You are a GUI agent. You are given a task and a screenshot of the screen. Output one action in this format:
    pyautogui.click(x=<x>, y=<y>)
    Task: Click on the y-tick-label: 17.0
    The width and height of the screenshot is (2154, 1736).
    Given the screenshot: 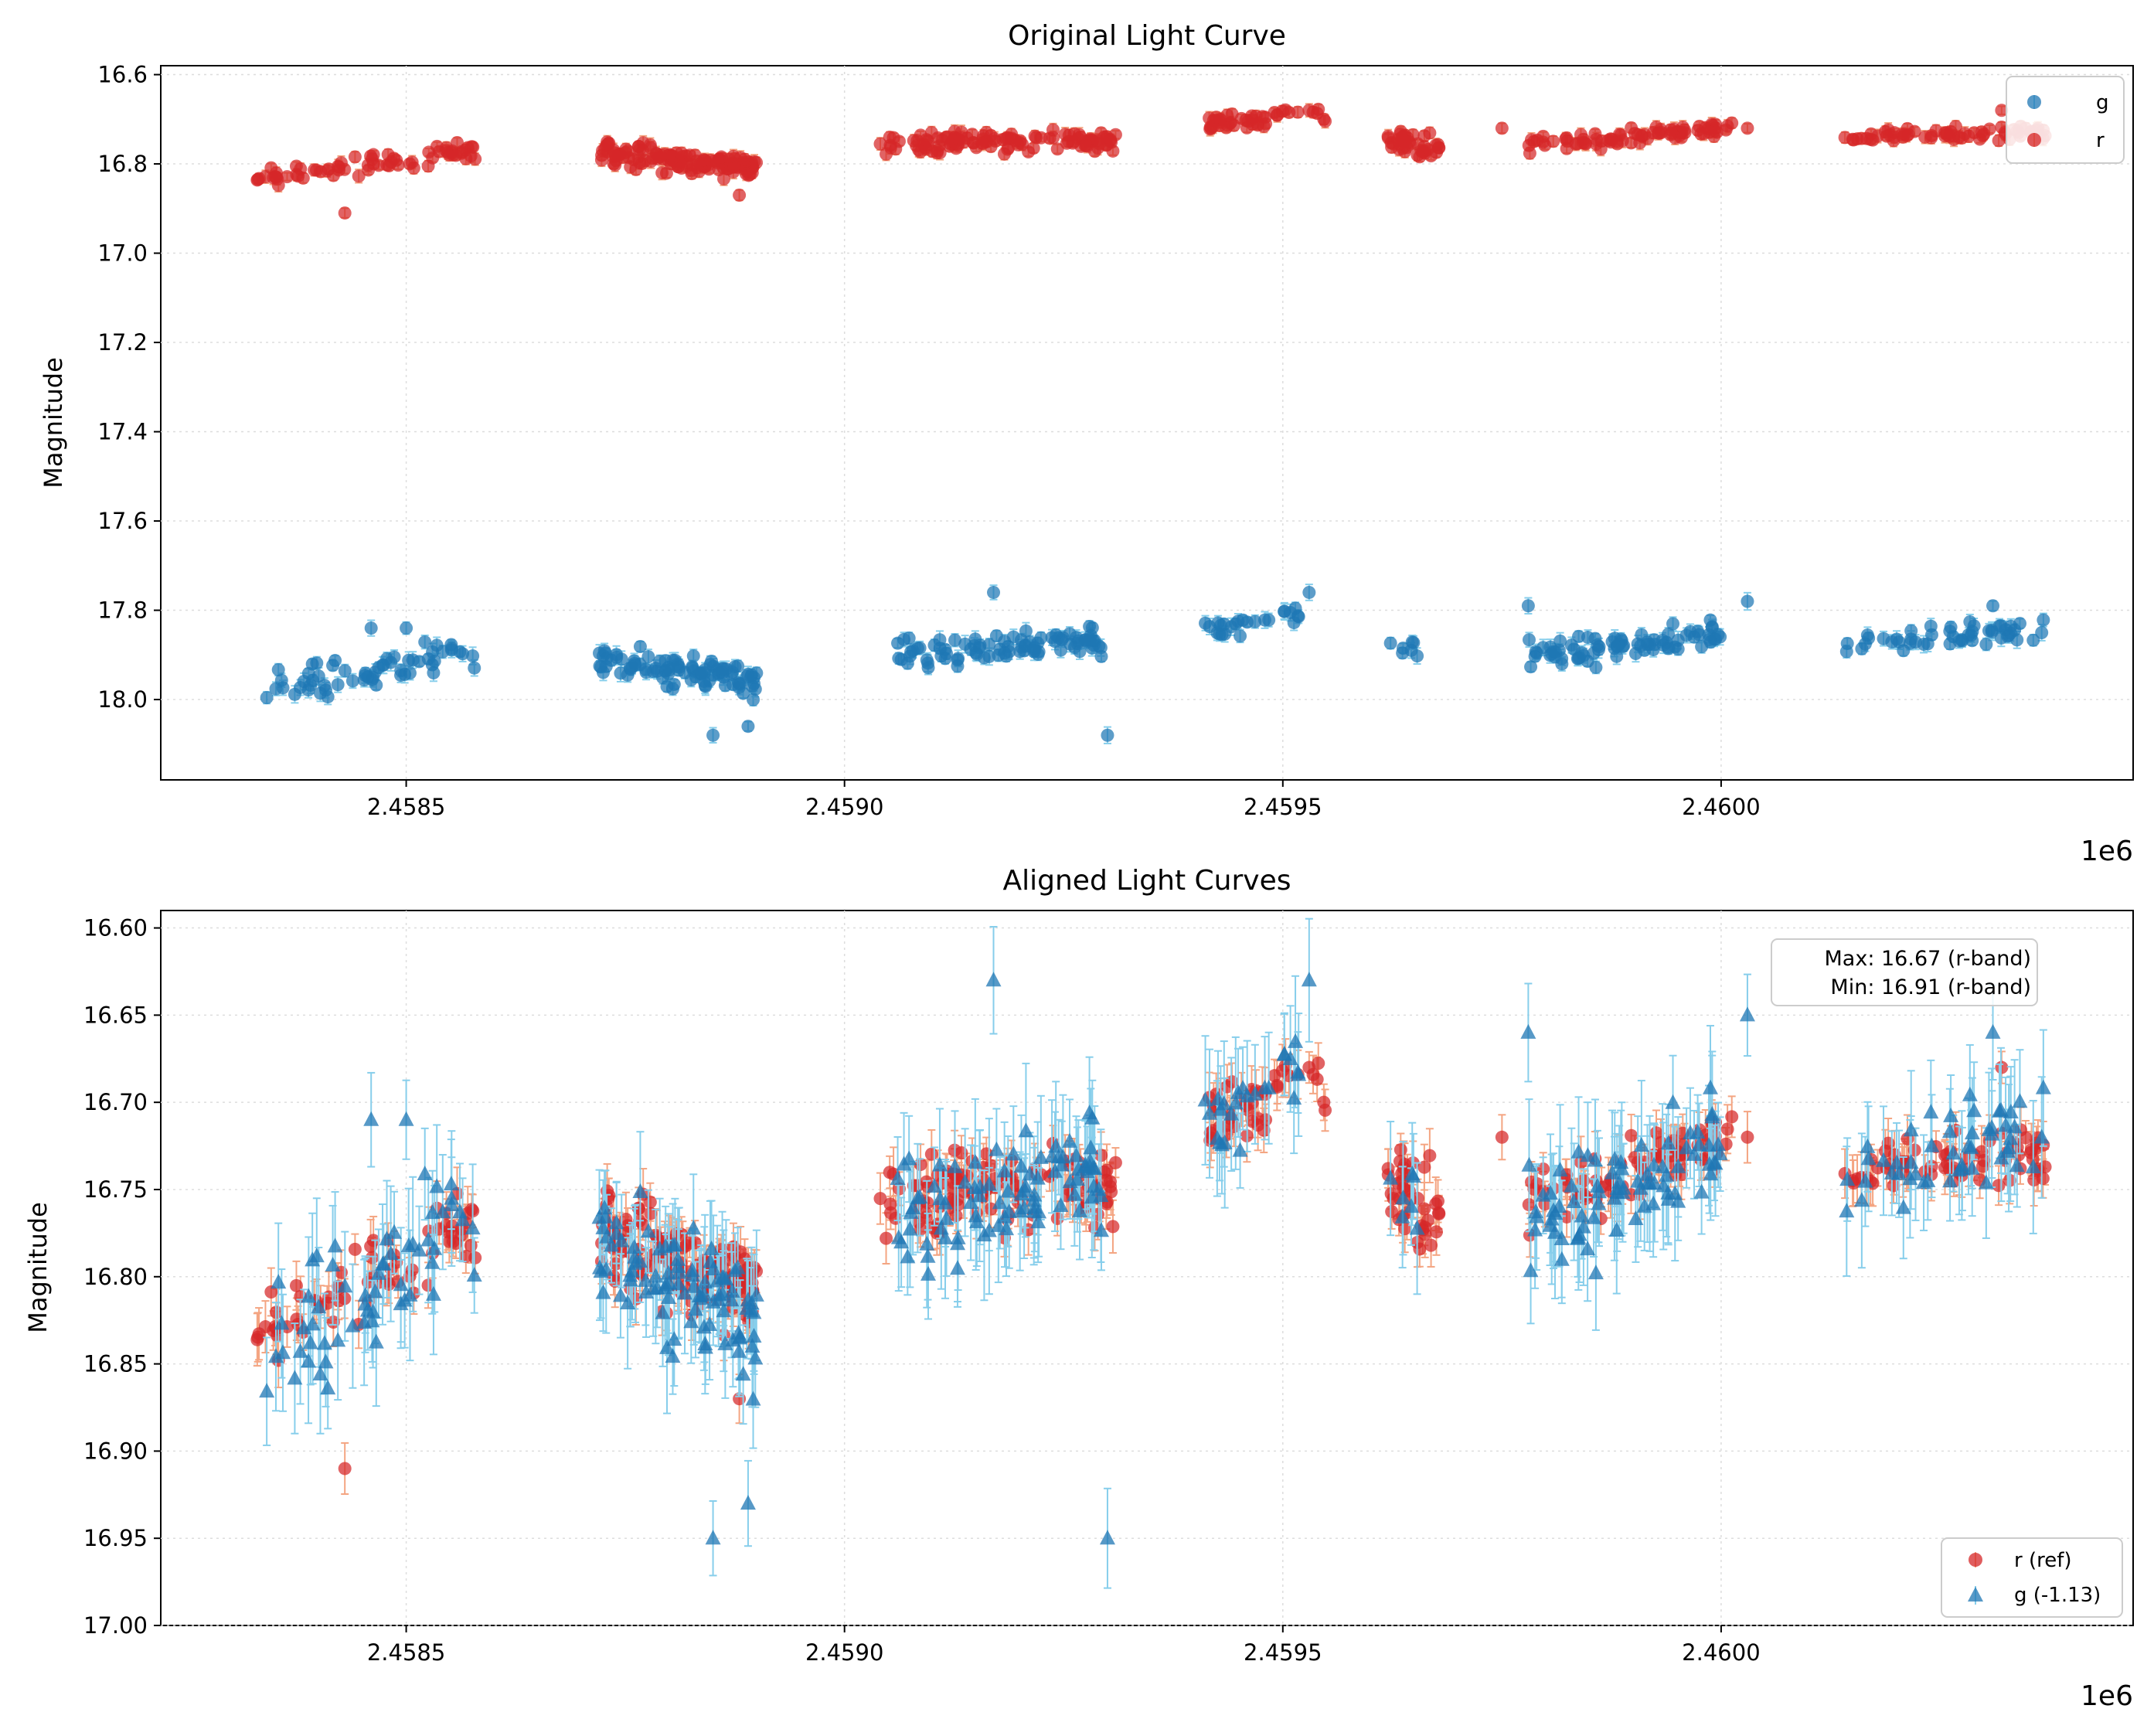 What is the action you would take?
    pyautogui.click(x=122, y=254)
    